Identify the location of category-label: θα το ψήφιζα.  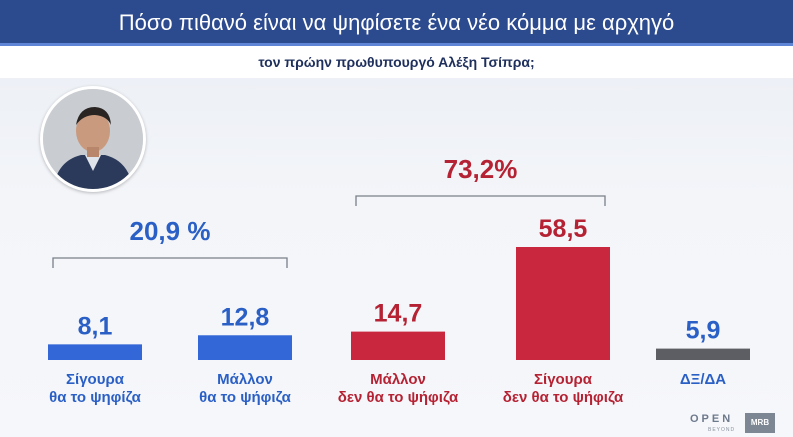
(245, 397).